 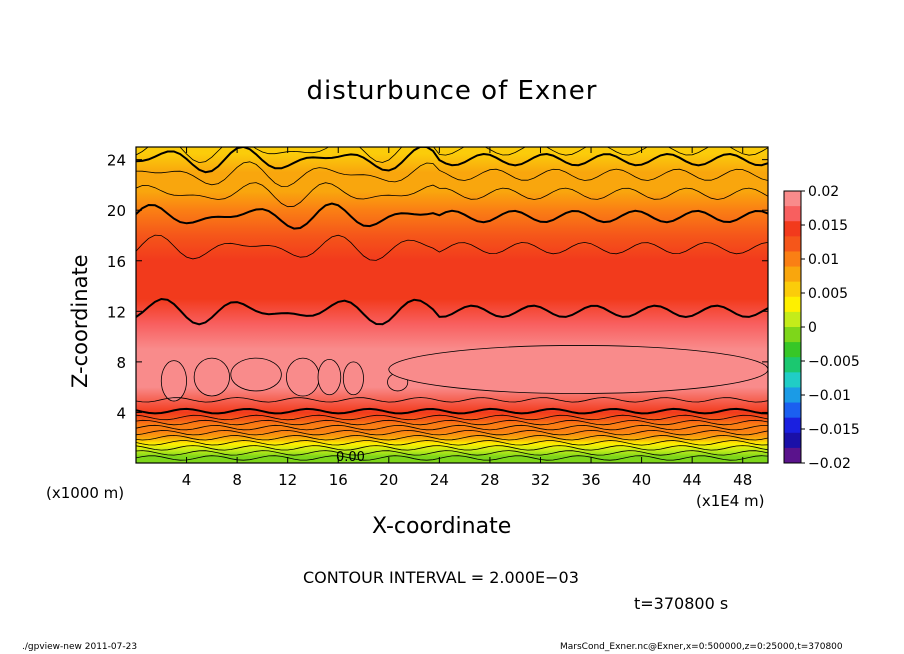 What do you see at coordinates (80, 321) in the screenshot?
I see `y-axis-label: Z-coordinate` at bounding box center [80, 321].